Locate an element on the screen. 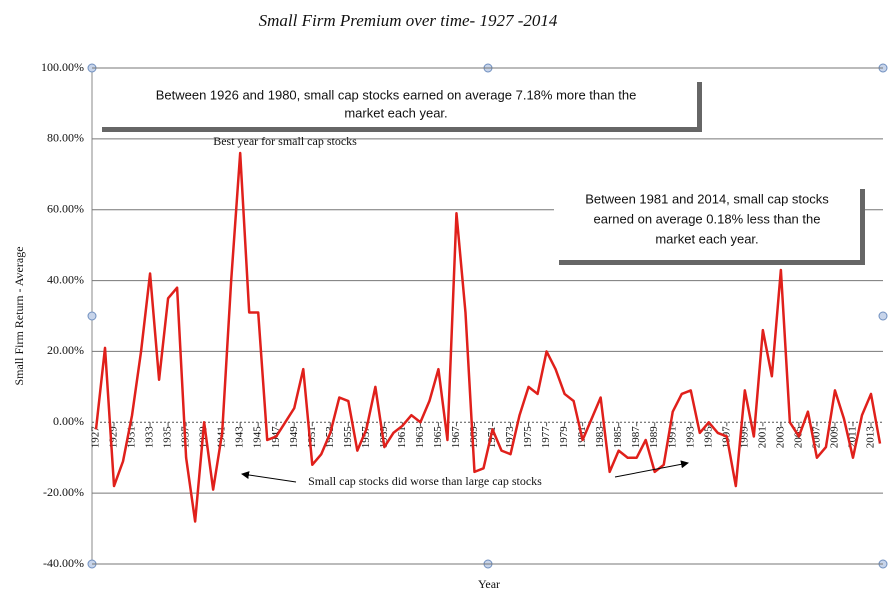  y-tick-label: 100.00% is located at coordinates (62, 67).